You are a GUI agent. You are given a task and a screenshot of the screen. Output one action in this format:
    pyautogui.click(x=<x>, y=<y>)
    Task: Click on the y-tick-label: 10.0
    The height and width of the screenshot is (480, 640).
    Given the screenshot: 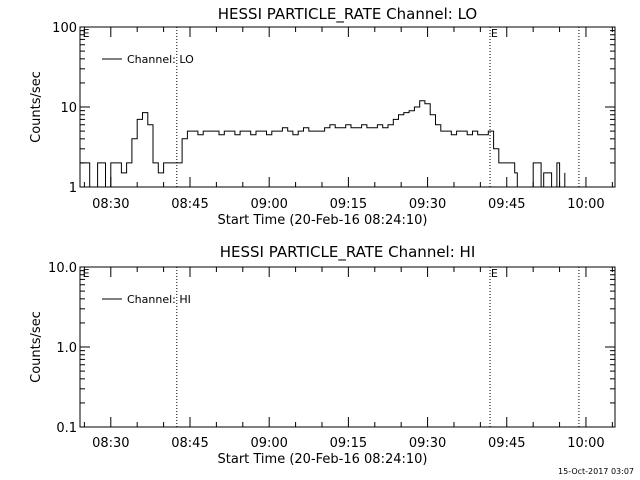 What is the action you would take?
    pyautogui.click(x=62, y=268)
    